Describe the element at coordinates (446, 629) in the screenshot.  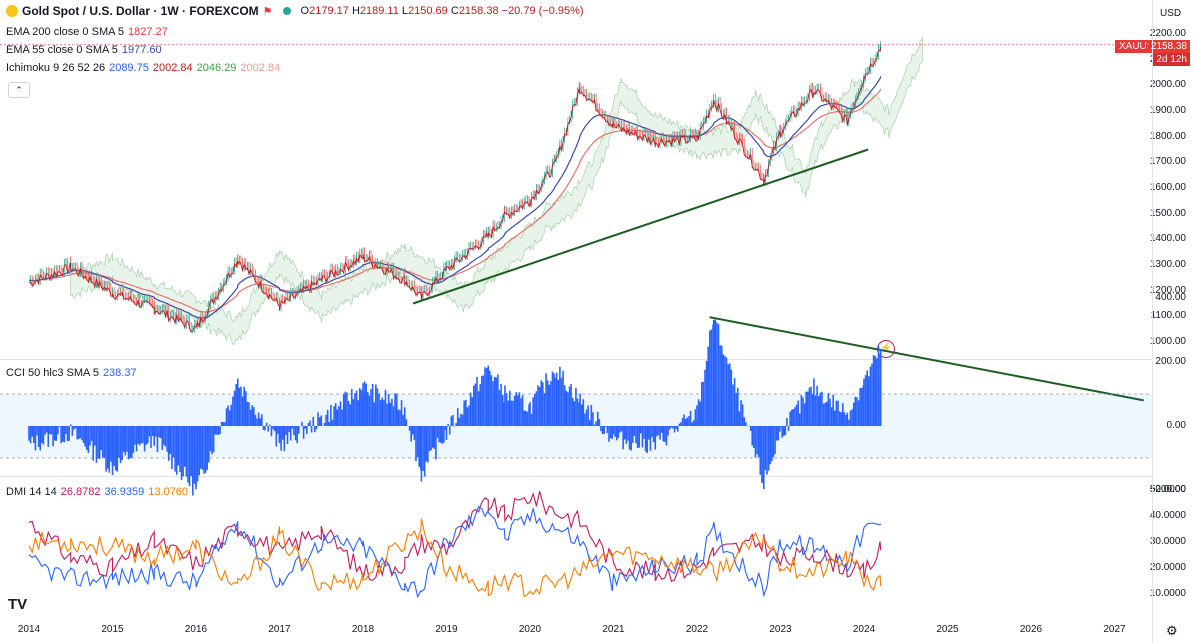
I see `time-tick-label: 2019` at that location.